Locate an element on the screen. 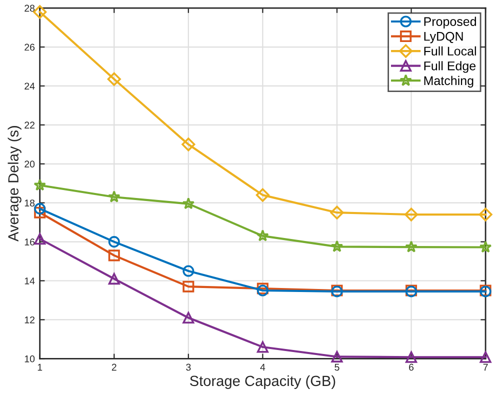 The image size is (498, 403). y-tick-label: 28 is located at coordinates (29, 8).